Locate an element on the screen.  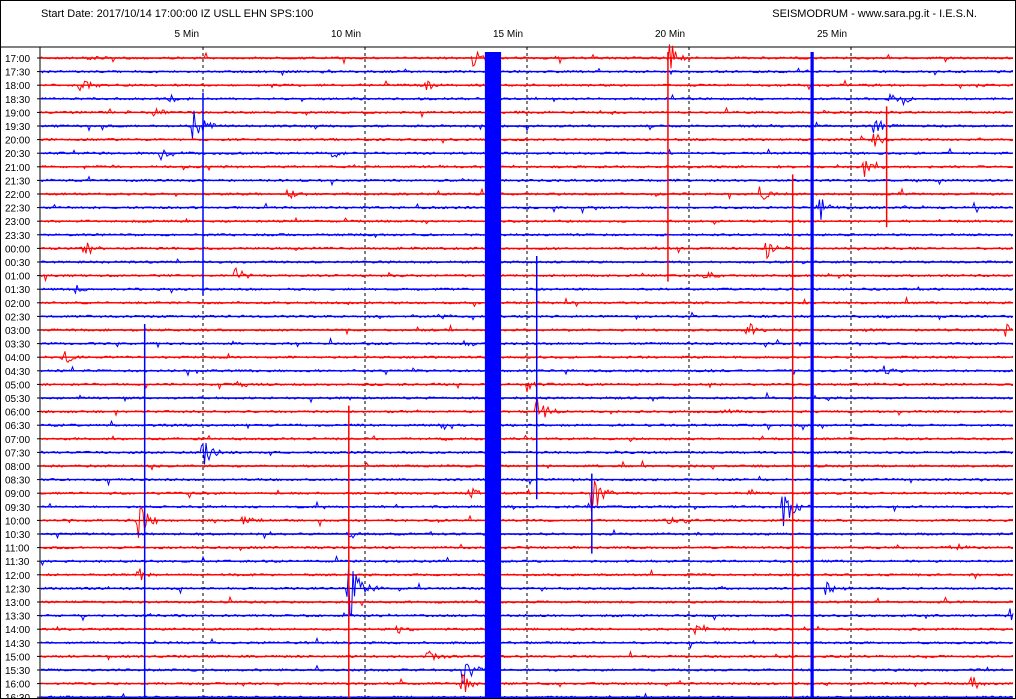
row-time-label: 05:30 is located at coordinates (17, 399).